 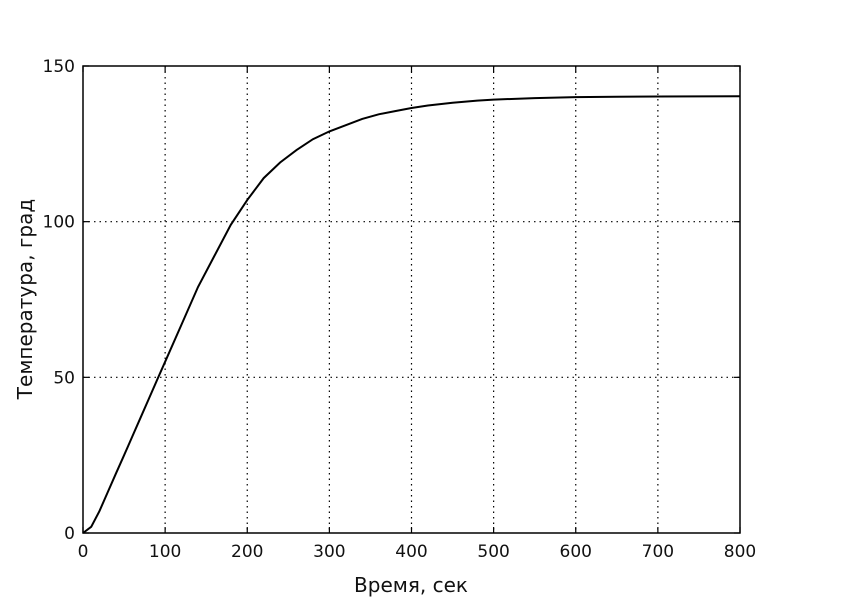 What do you see at coordinates (83, 552) in the screenshot?
I see `x-tick-label: 0` at bounding box center [83, 552].